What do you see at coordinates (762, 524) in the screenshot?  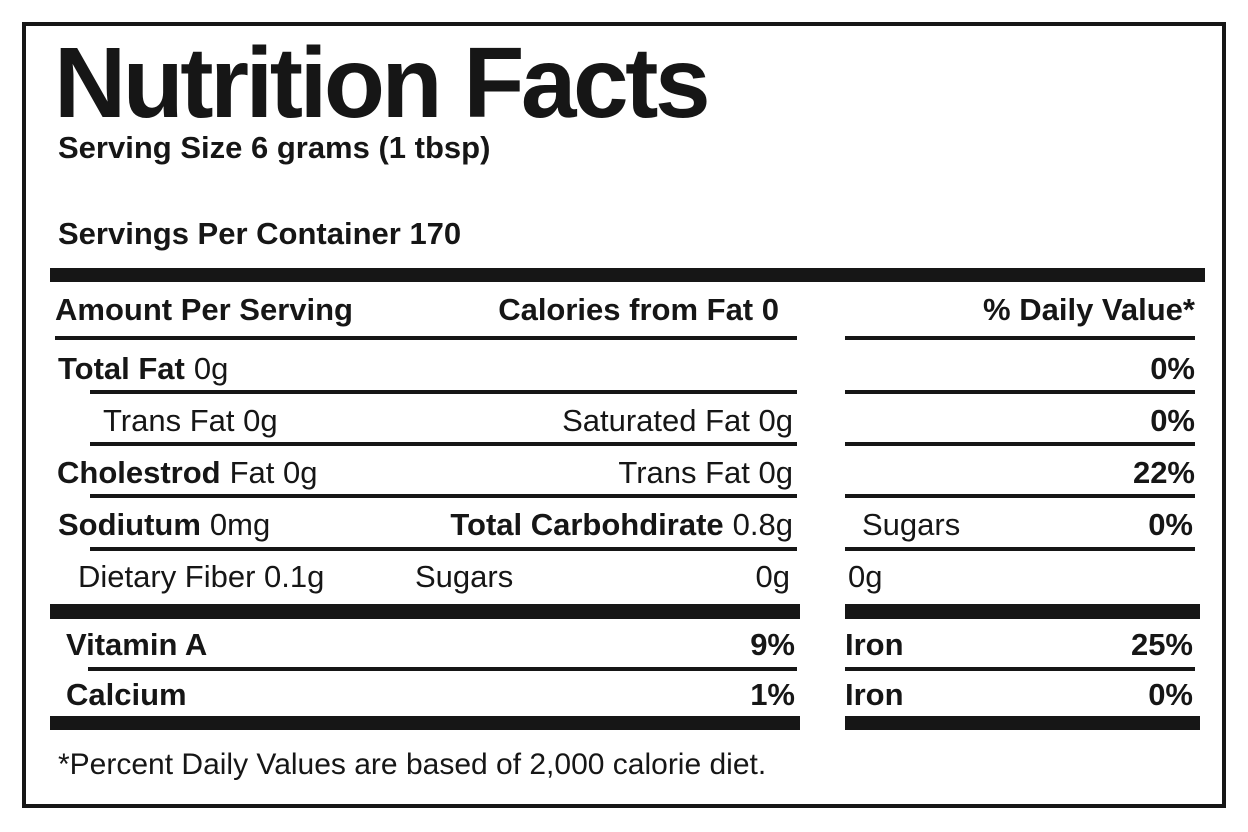 I see `nutrient-value: 0.8g` at bounding box center [762, 524].